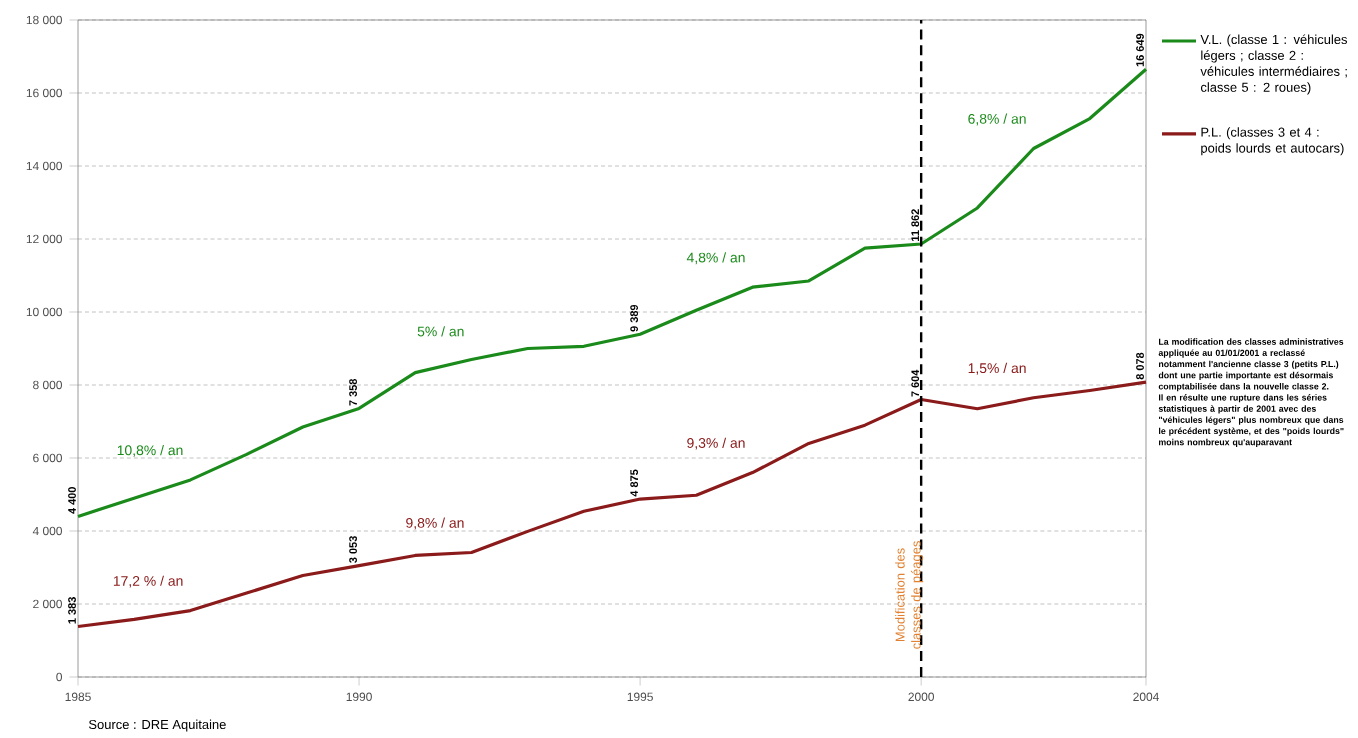 The image size is (1358, 738). What do you see at coordinates (72, 610) in the screenshot?
I see `data-label: 1 383` at bounding box center [72, 610].